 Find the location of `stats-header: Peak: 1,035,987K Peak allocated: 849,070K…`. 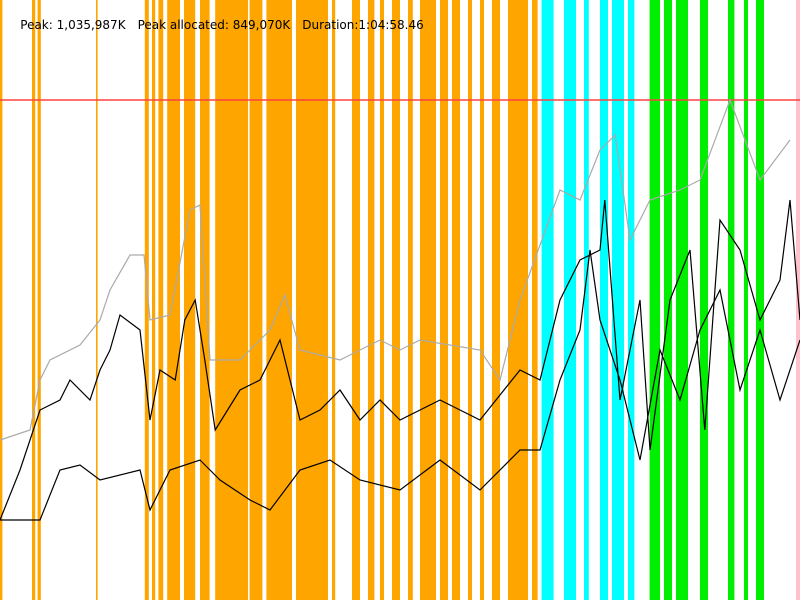

stats-header: Peak: 1,035,987K Peak allocated: 849,070K… is located at coordinates (220, 25).